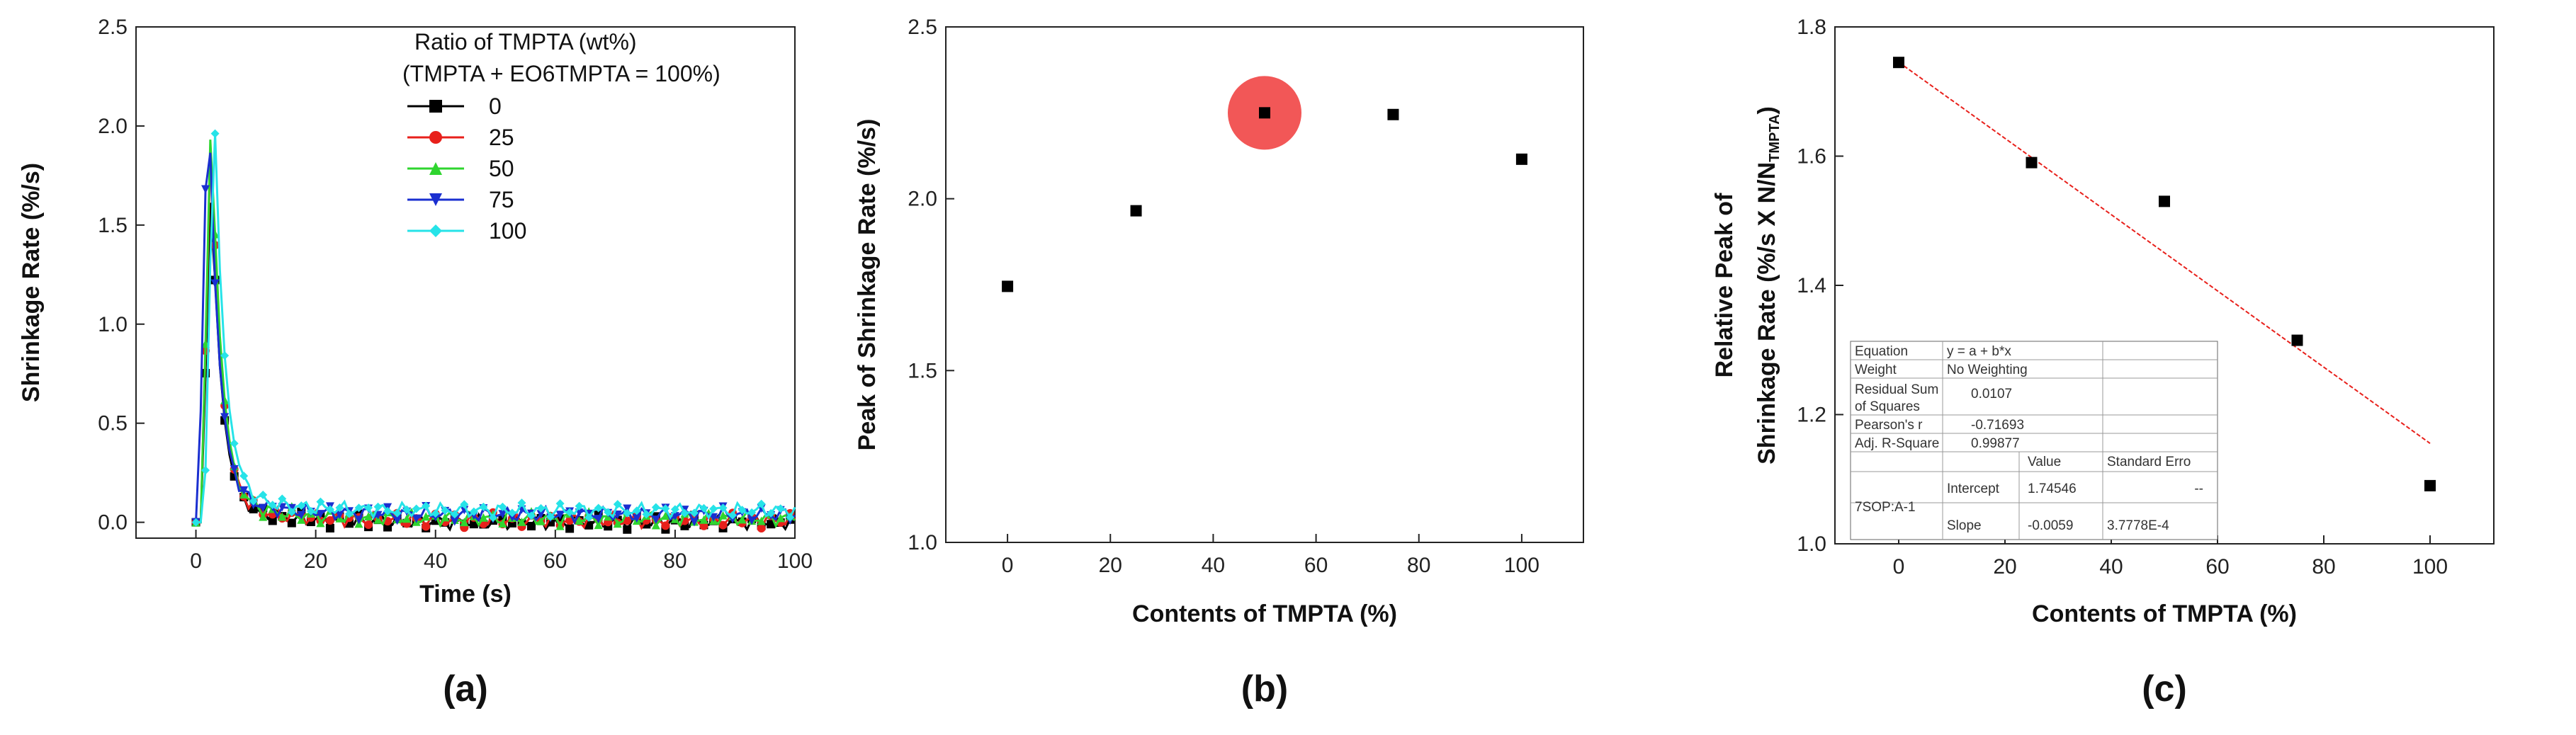  I want to click on legend-label-75: 75, so click(501, 199).